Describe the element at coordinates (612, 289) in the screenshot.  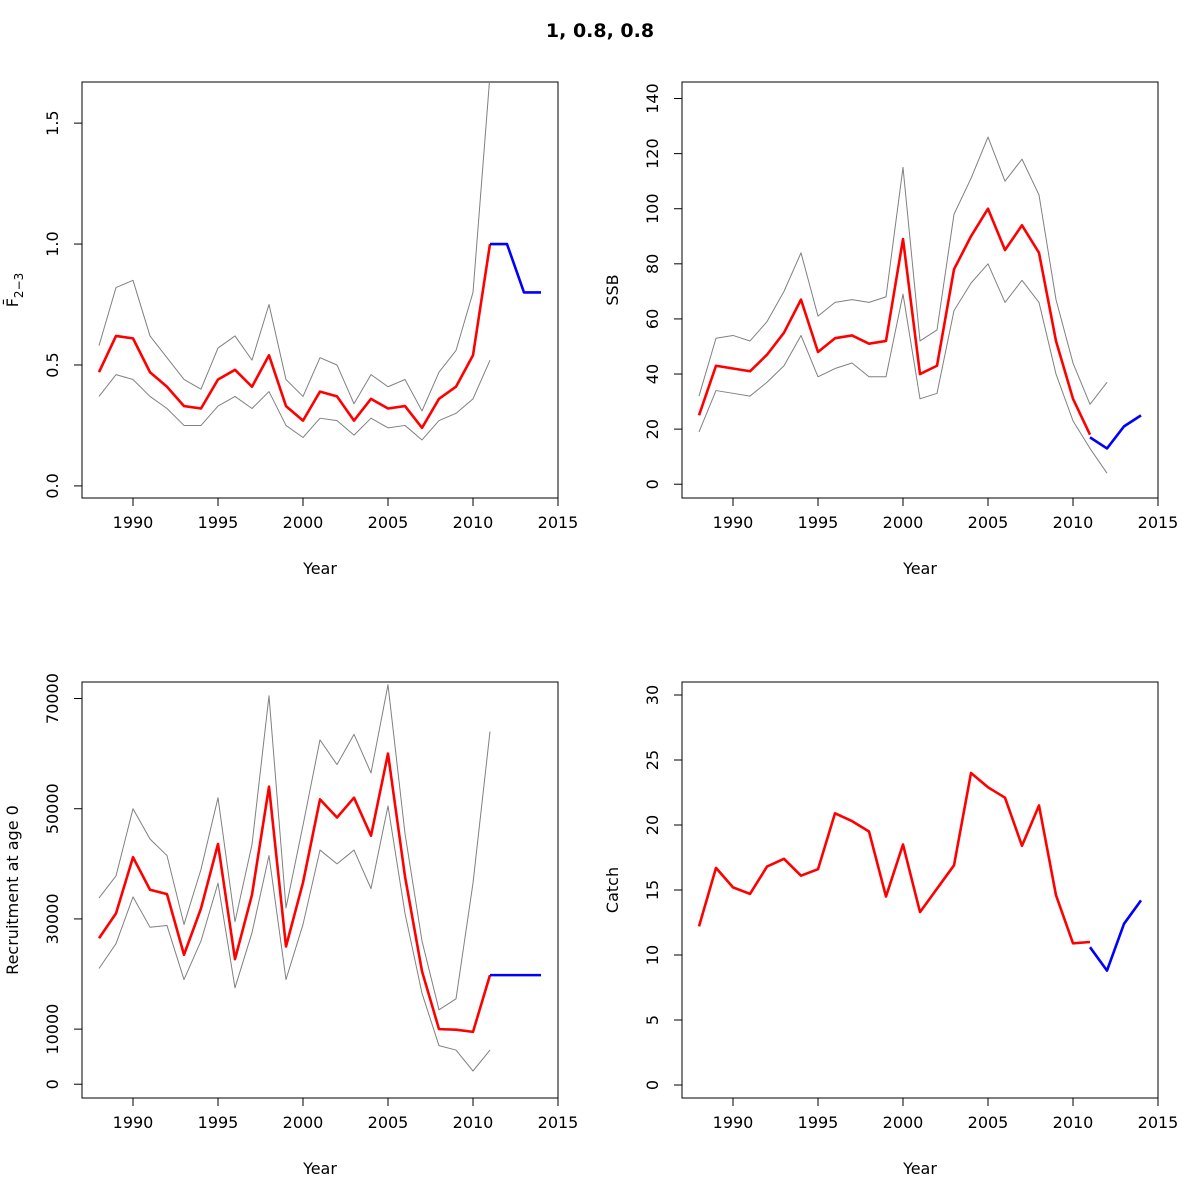
I see `y-axis-label: SSB` at that location.